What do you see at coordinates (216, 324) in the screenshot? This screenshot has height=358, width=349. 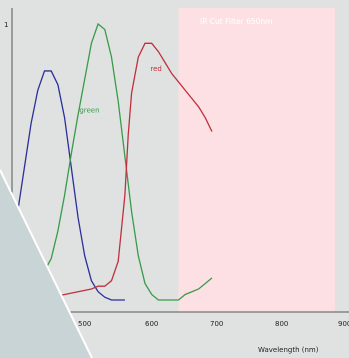 I see `x-tick-label: 700` at bounding box center [216, 324].